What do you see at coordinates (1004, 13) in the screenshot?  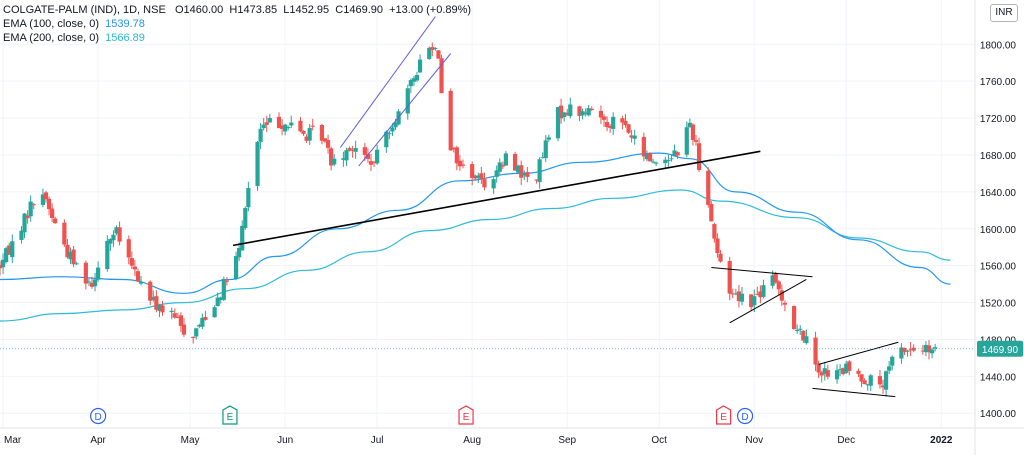 I see `currency-button: INR` at bounding box center [1004, 13].